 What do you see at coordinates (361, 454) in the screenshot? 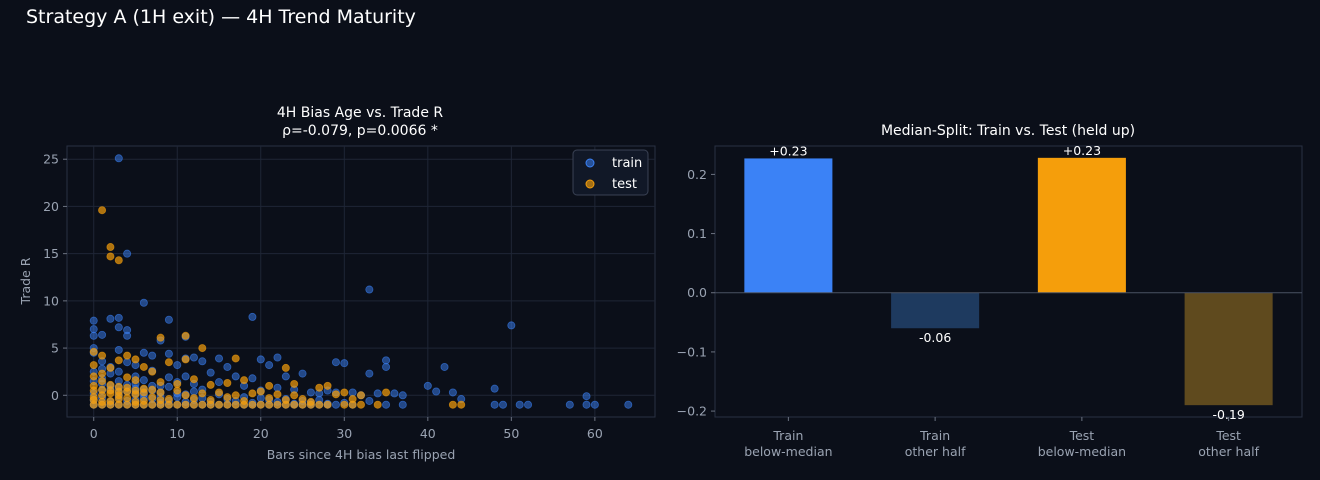
I see `scatter-x-axis-label: Bars since 4H bias last flipped` at bounding box center [361, 454].